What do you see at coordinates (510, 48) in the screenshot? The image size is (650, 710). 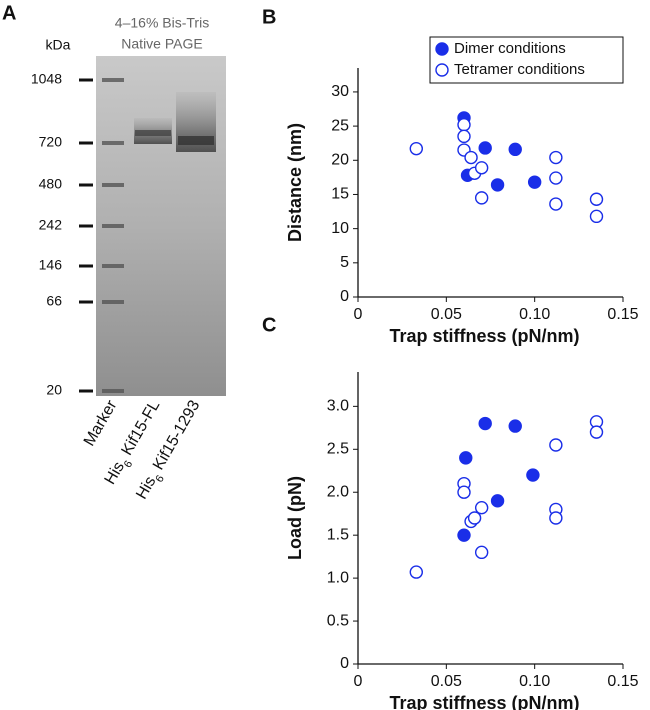 I see `legend-label: Dimer conditions` at bounding box center [510, 48].